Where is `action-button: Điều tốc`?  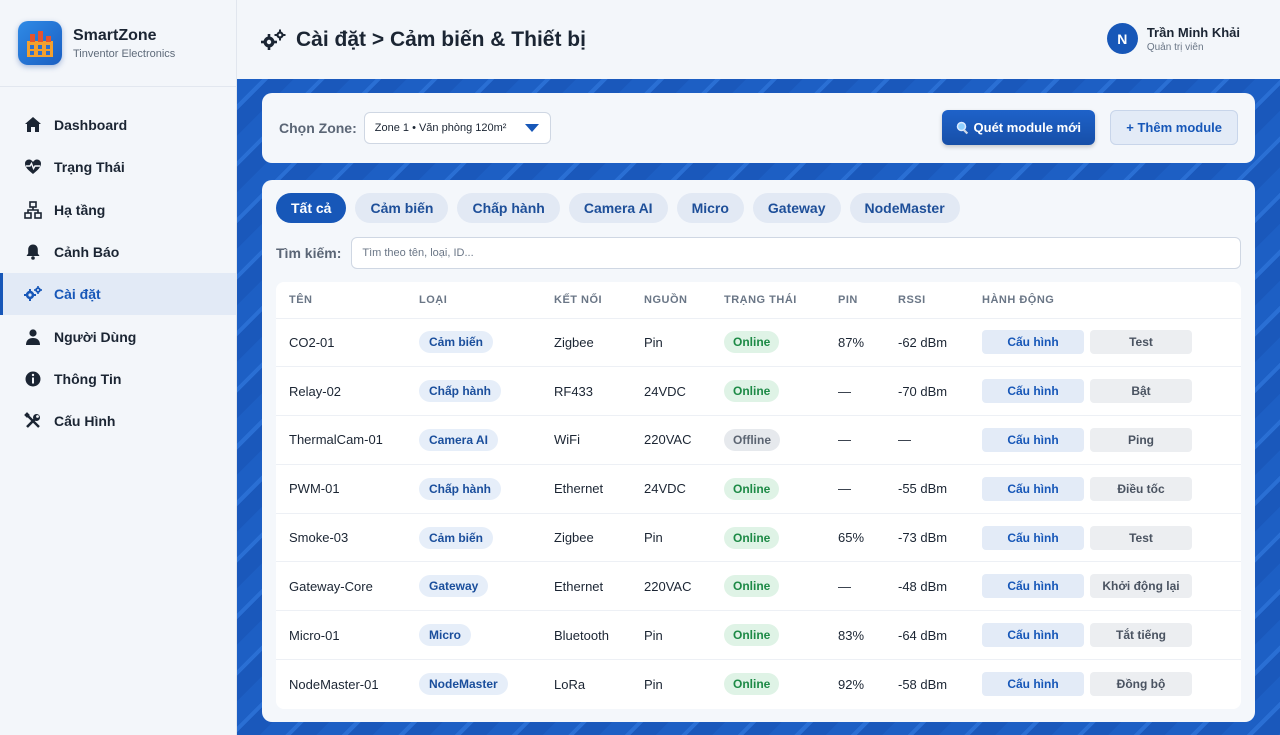
action-button: Điều tốc is located at coordinates (1141, 488).